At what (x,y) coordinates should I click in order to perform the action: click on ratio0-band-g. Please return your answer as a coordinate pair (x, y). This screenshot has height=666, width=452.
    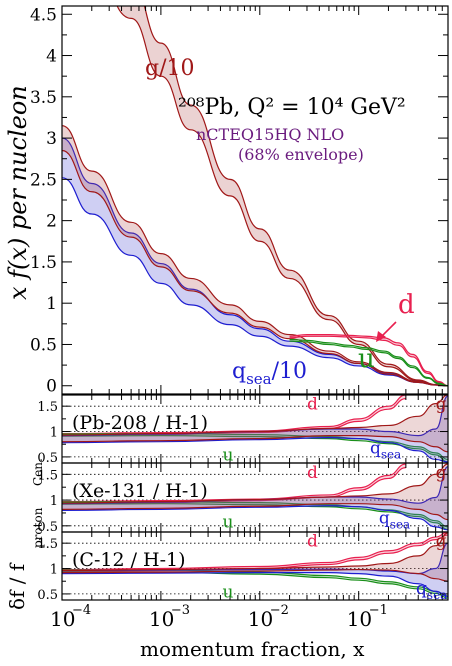
    Looking at the image, I should click on (255, 423).